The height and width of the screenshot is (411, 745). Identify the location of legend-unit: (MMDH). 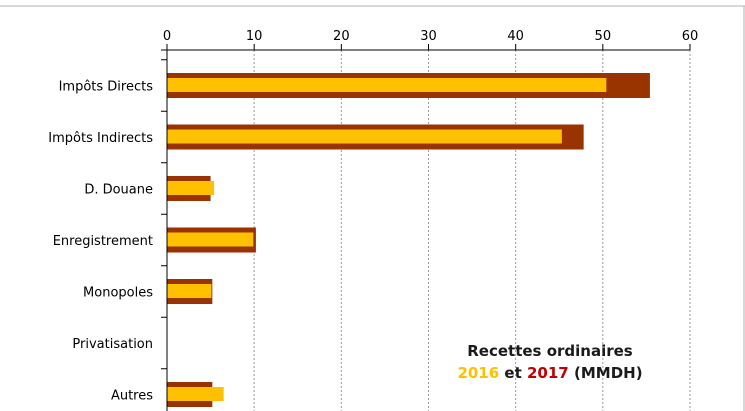
(608, 373).